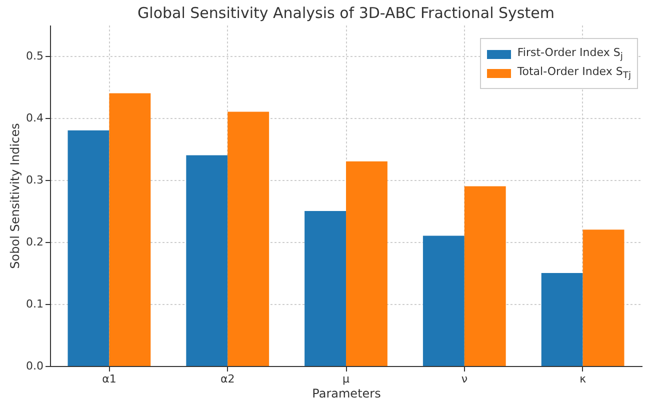 Image resolution: width=646 pixels, height=403 pixels. I want to click on x-tick-label: ν, so click(464, 379).